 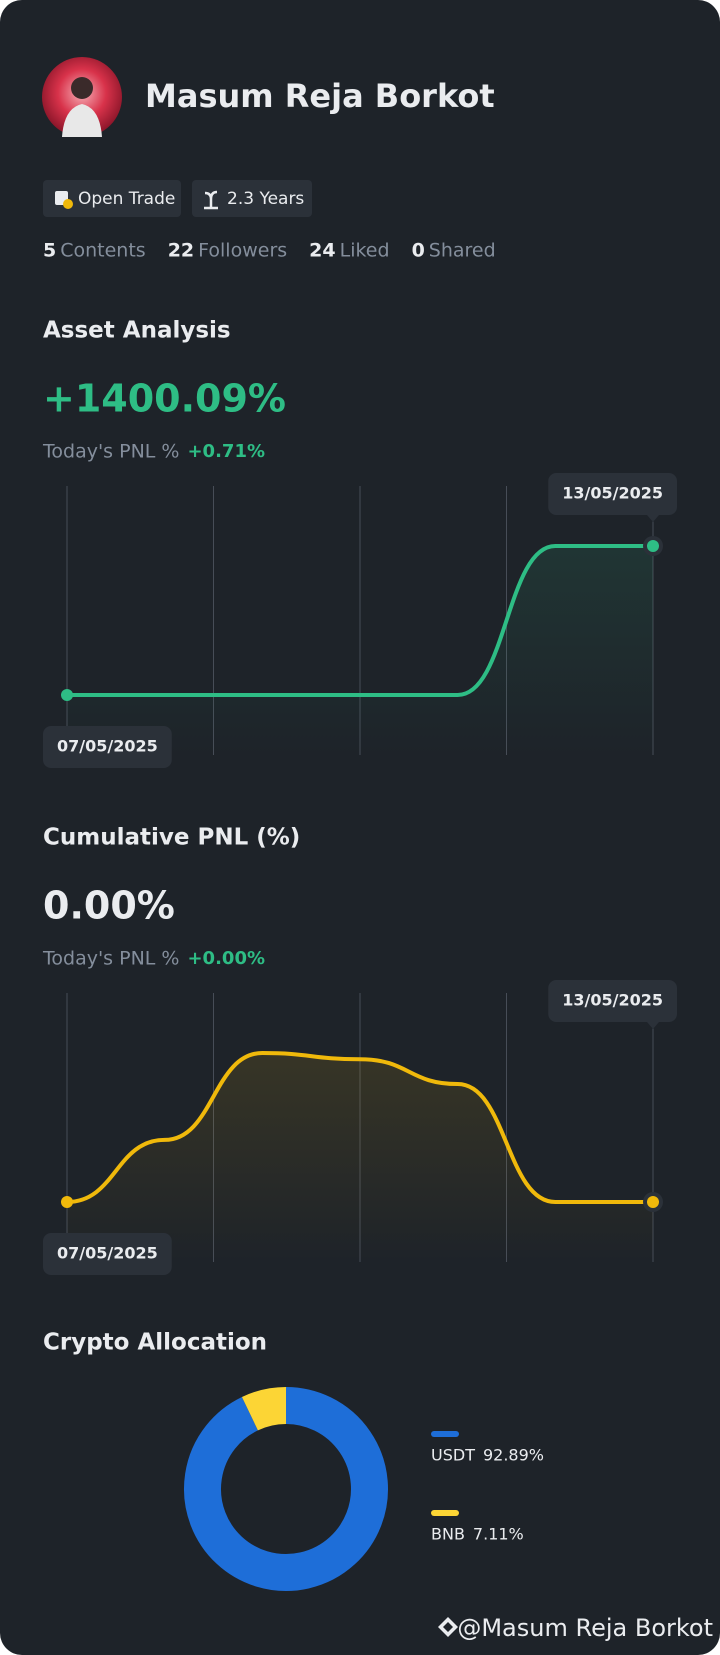 I want to click on section-title: Asset Analysis, so click(x=137, y=331).